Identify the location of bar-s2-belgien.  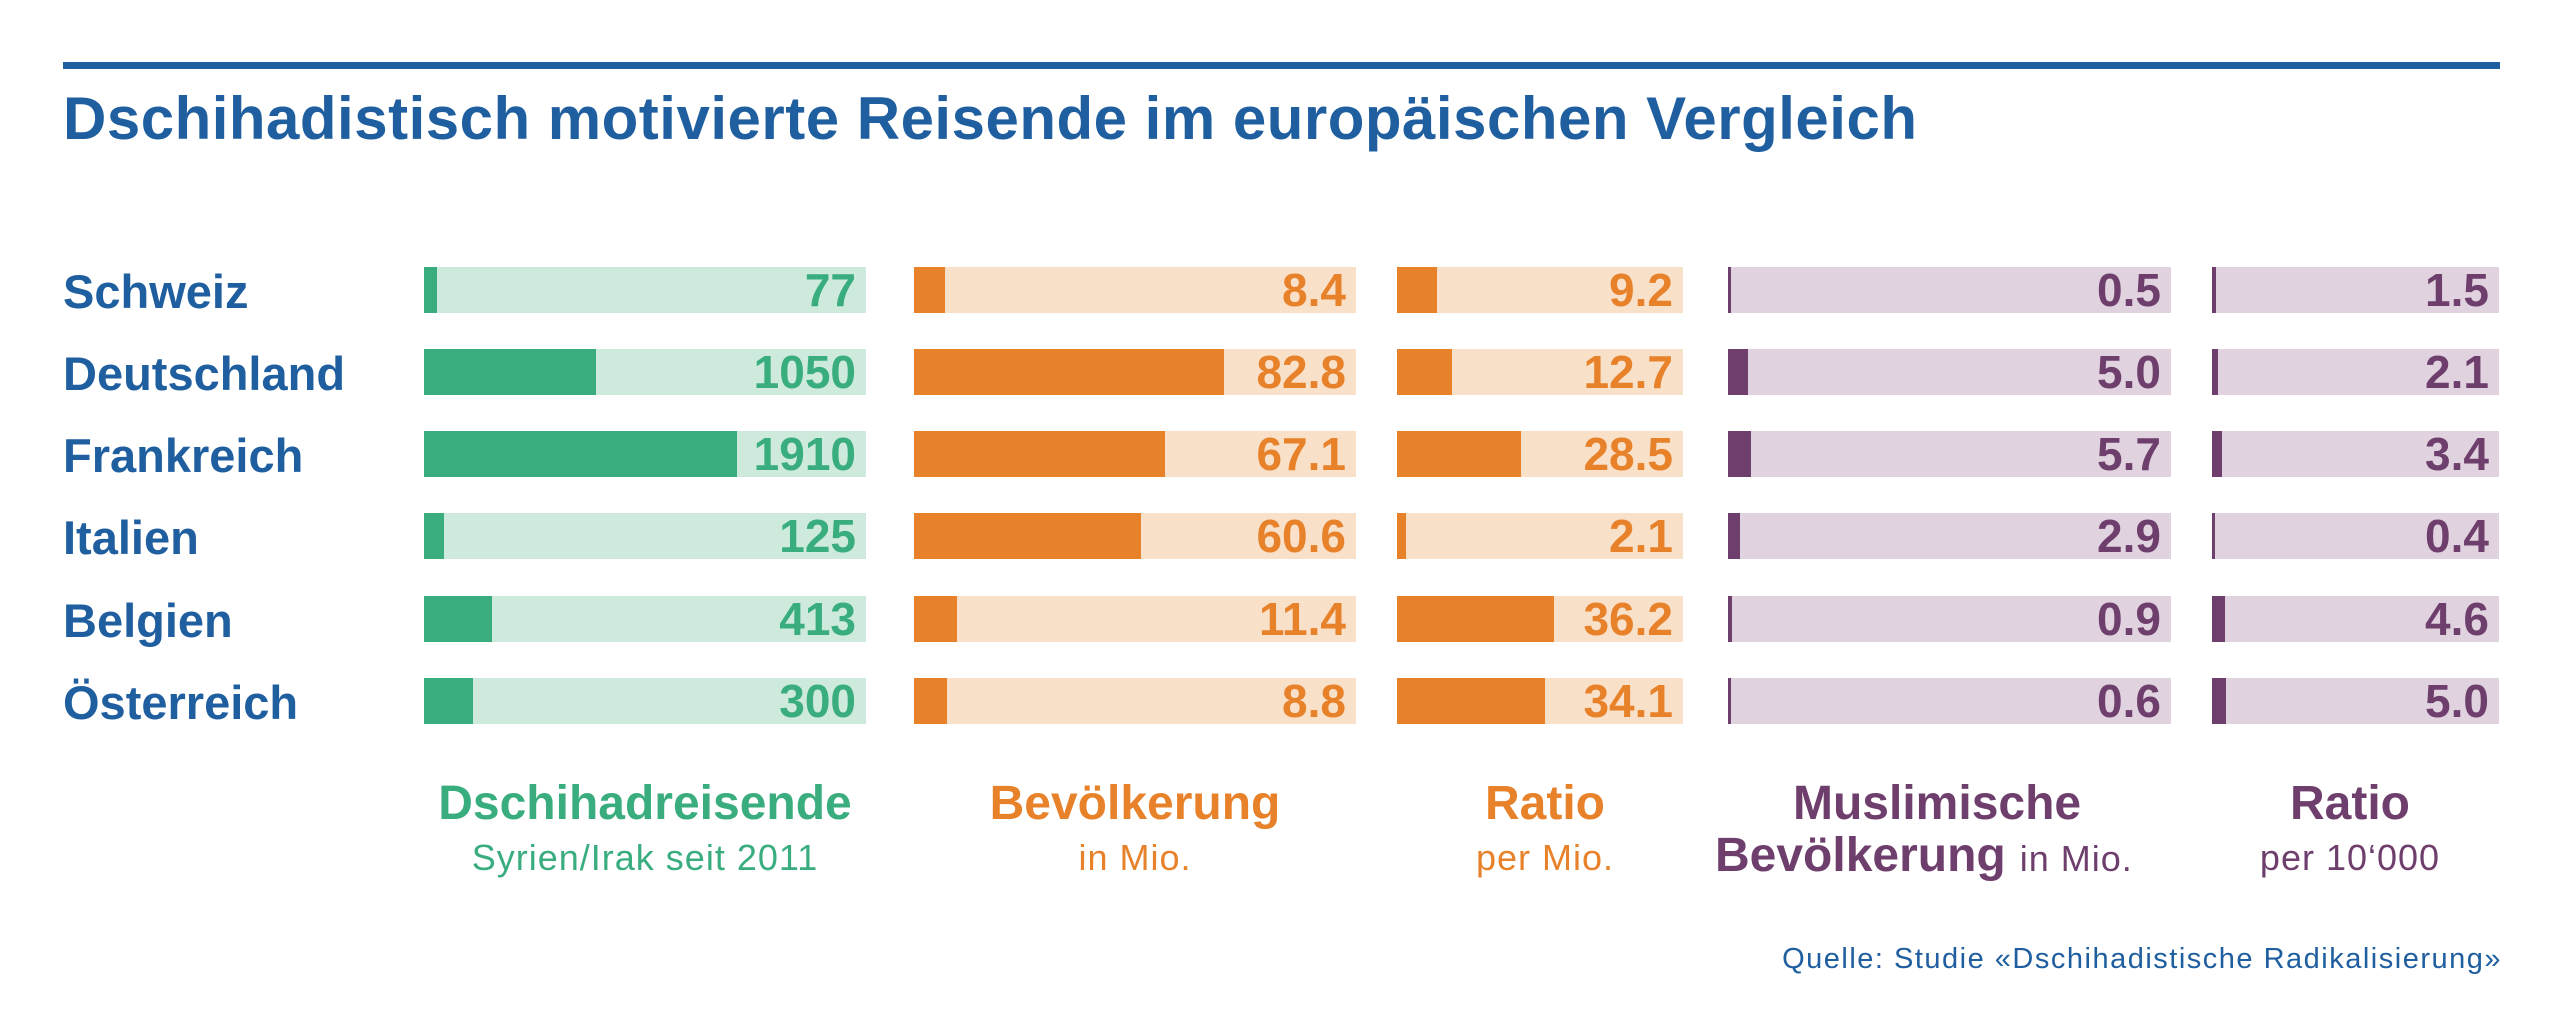
(935, 619).